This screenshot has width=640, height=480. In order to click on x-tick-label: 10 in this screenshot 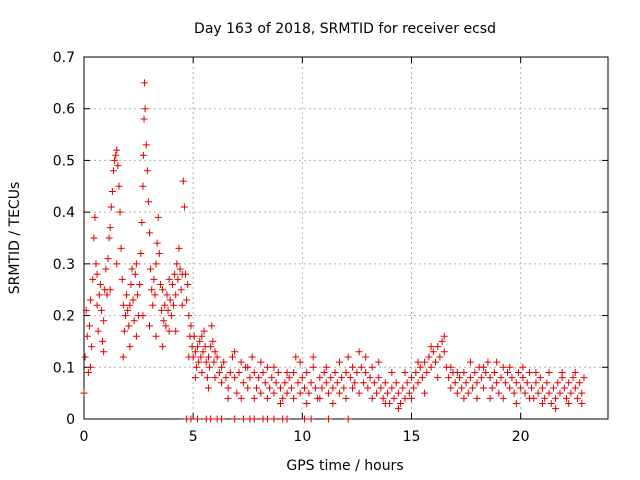, I will do `click(302, 437)`.